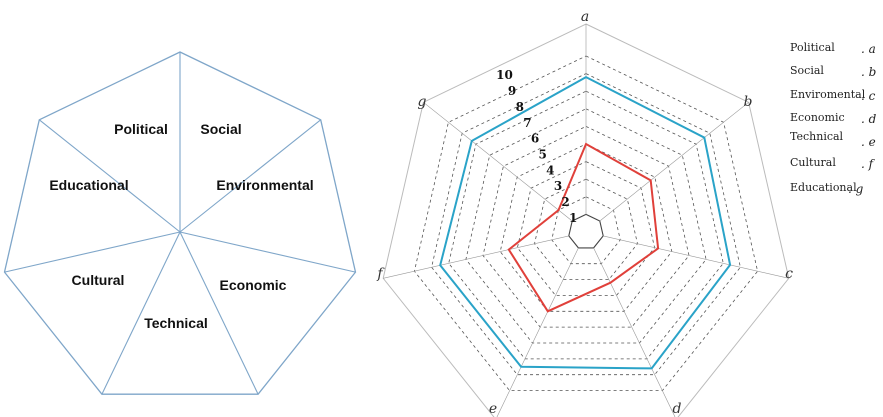 The width and height of the screenshot is (883, 417). What do you see at coordinates (868, 49) in the screenshot?
I see `legend-letter-a: . a` at bounding box center [868, 49].